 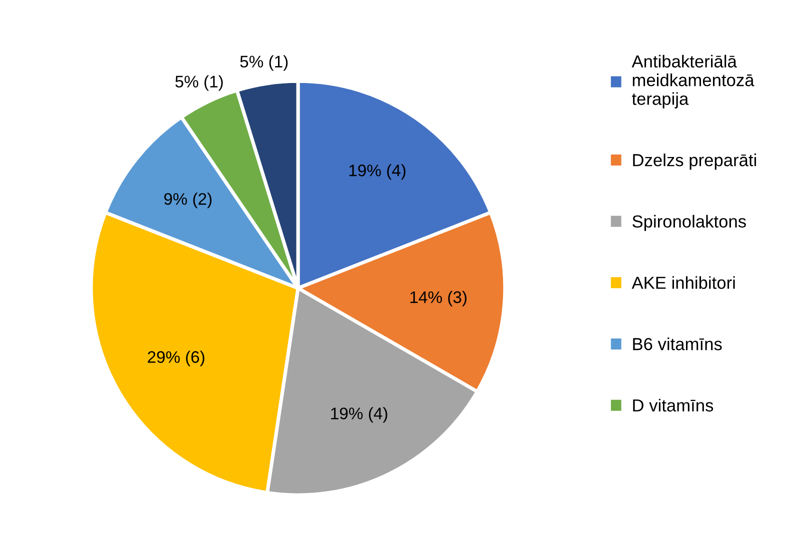 I want to click on data-label: 29% (6), so click(x=176, y=358).